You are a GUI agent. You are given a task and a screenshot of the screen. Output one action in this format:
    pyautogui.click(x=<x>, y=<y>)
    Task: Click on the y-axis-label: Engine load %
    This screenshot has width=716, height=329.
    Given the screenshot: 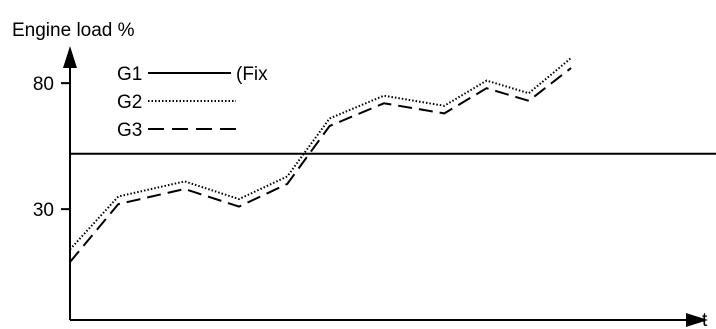 What is the action you would take?
    pyautogui.click(x=73, y=30)
    